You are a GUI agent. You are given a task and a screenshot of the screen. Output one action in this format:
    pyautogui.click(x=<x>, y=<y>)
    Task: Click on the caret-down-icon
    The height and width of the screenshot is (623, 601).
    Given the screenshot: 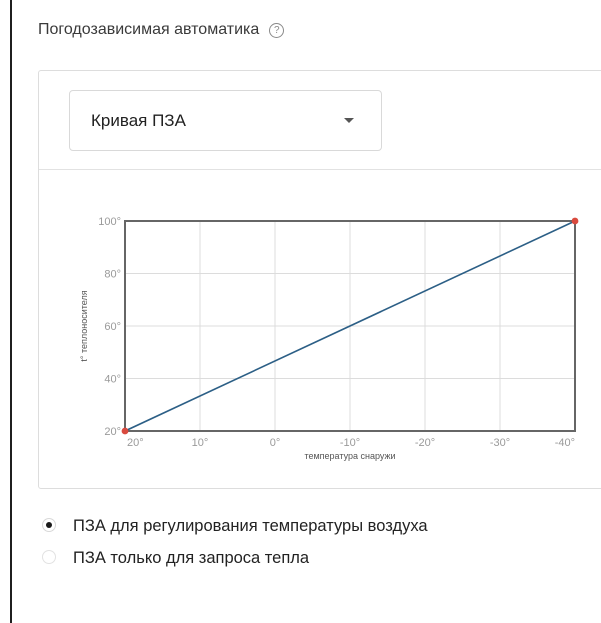 What is the action you would take?
    pyautogui.click(x=349, y=120)
    